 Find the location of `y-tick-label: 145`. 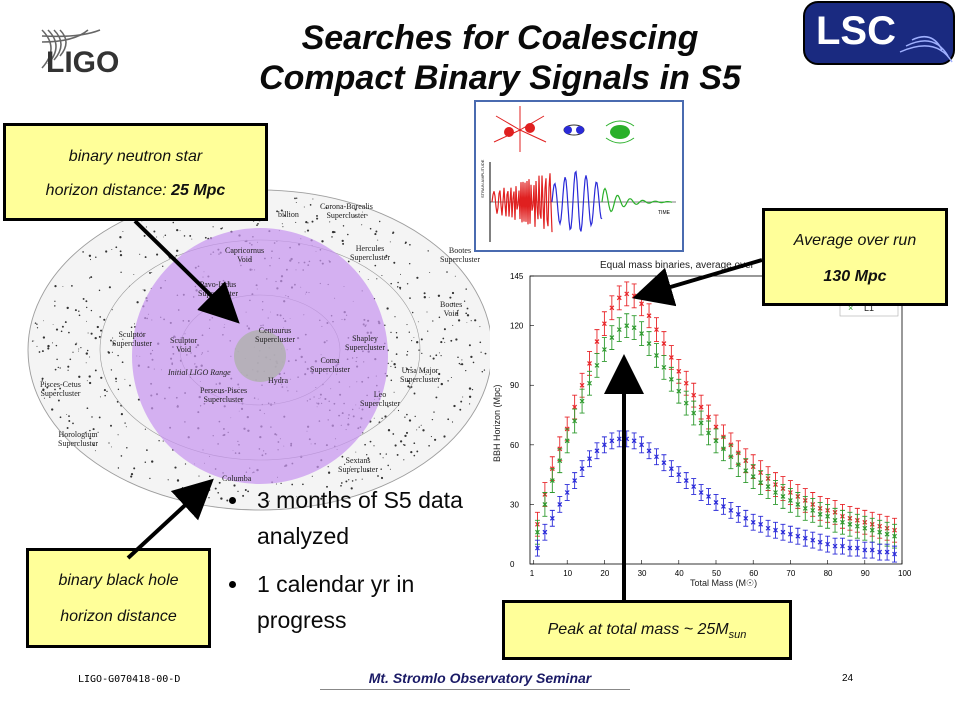

y-tick-label: 145 is located at coordinates (517, 276).